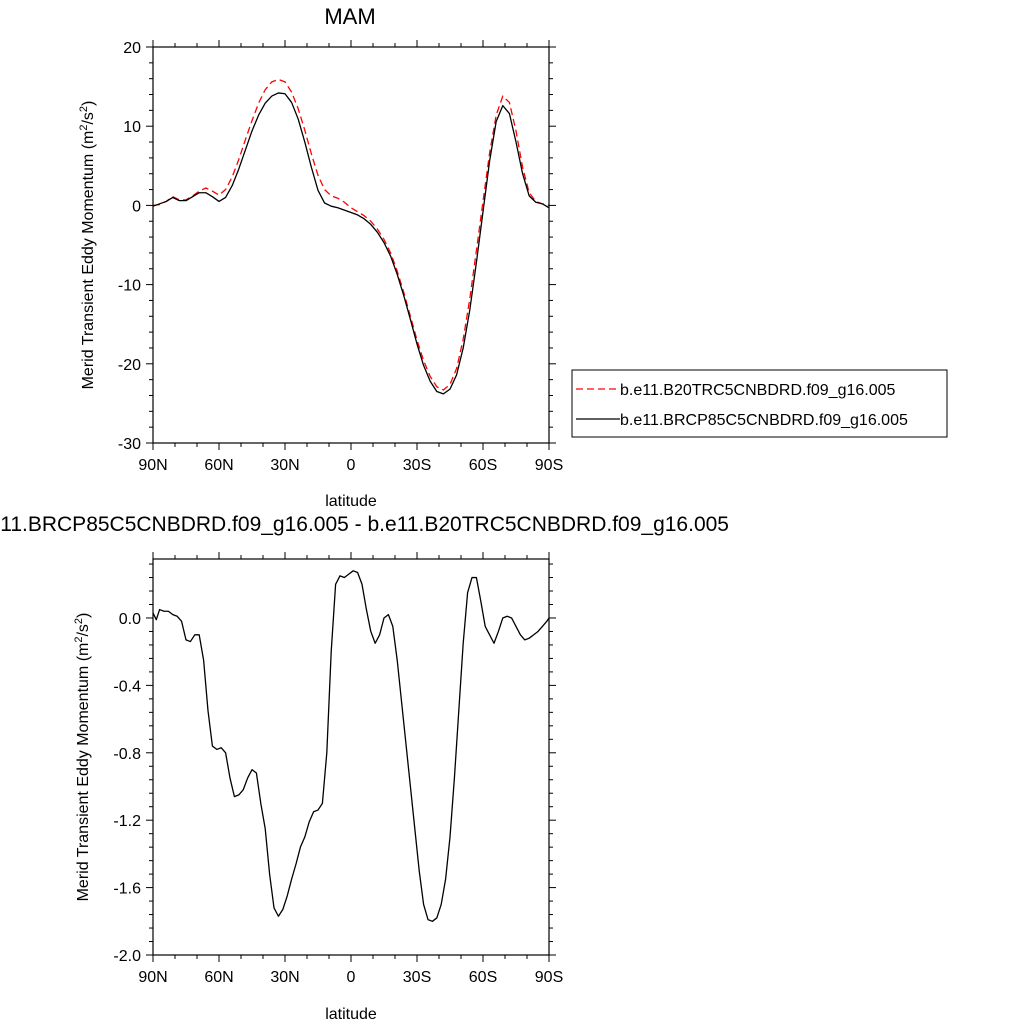 This screenshot has height=1024, width=1024. Describe the element at coordinates (152, 977) in the screenshot. I see `bottom-x-tick-label: 90N` at that location.